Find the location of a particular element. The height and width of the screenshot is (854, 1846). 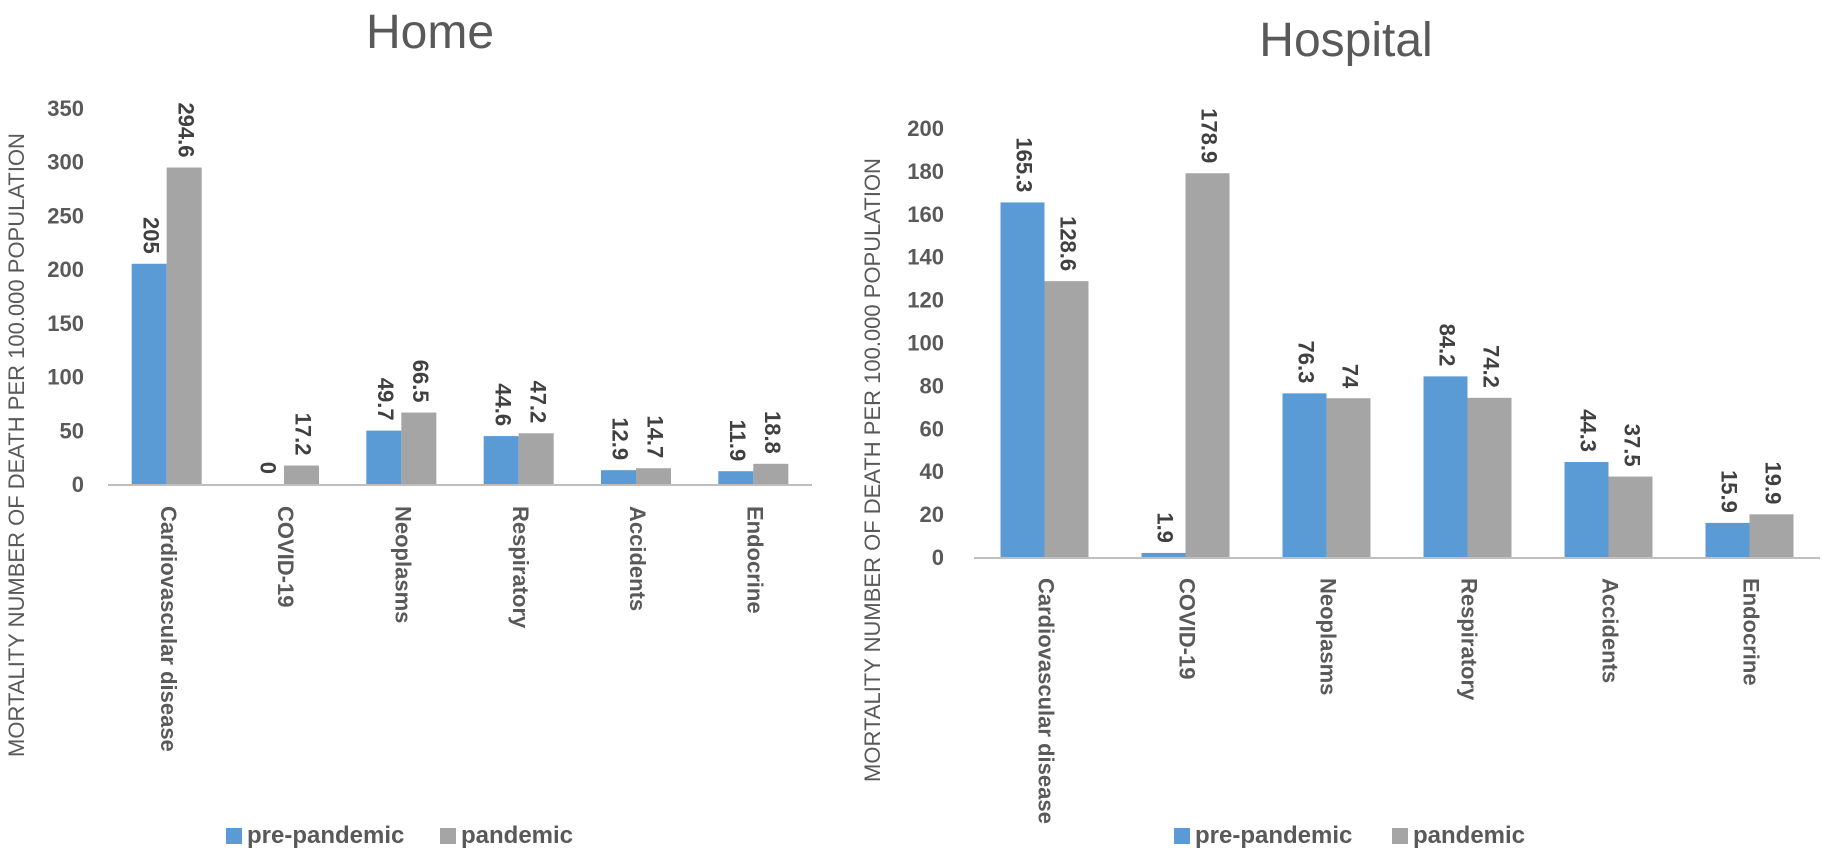

home-data-label-pre-pandemic: 49.7 is located at coordinates (385, 399).